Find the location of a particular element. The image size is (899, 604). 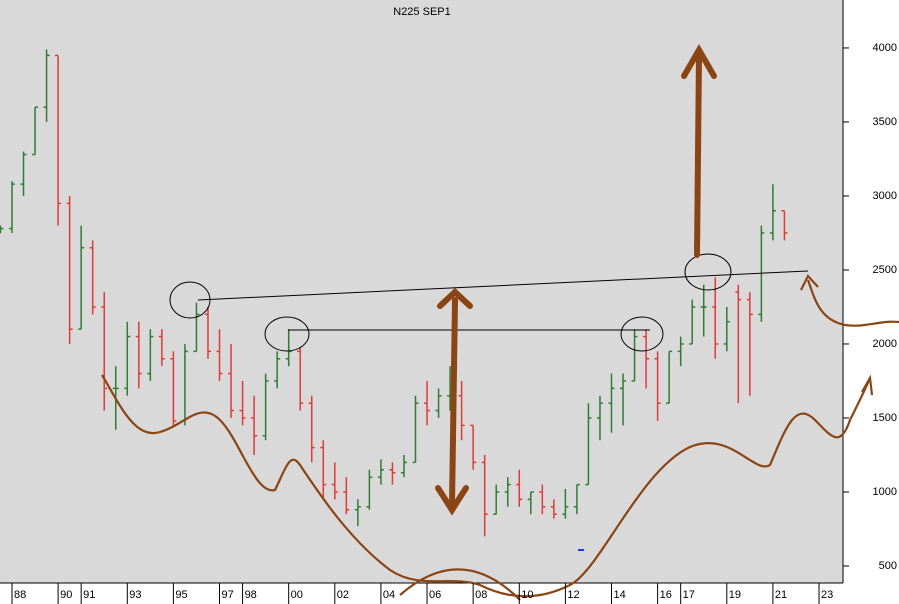

x-tick-label: 08 is located at coordinates (481, 595).